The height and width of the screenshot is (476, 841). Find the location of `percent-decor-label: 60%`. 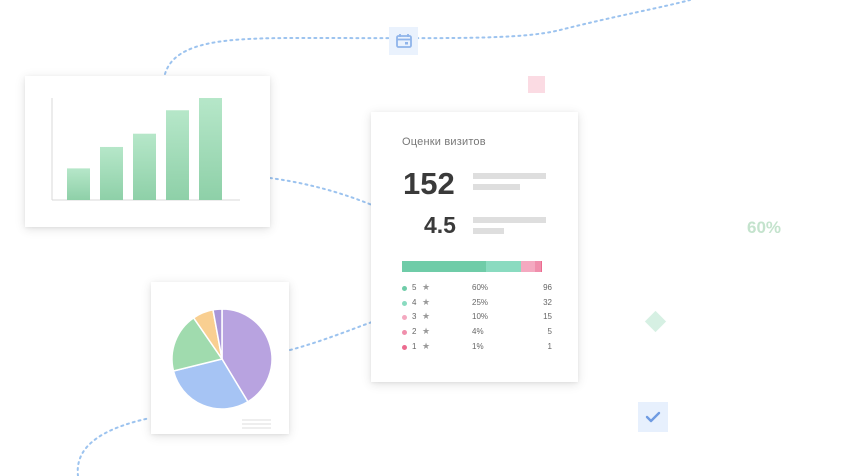

percent-decor-label: 60% is located at coordinates (764, 227).